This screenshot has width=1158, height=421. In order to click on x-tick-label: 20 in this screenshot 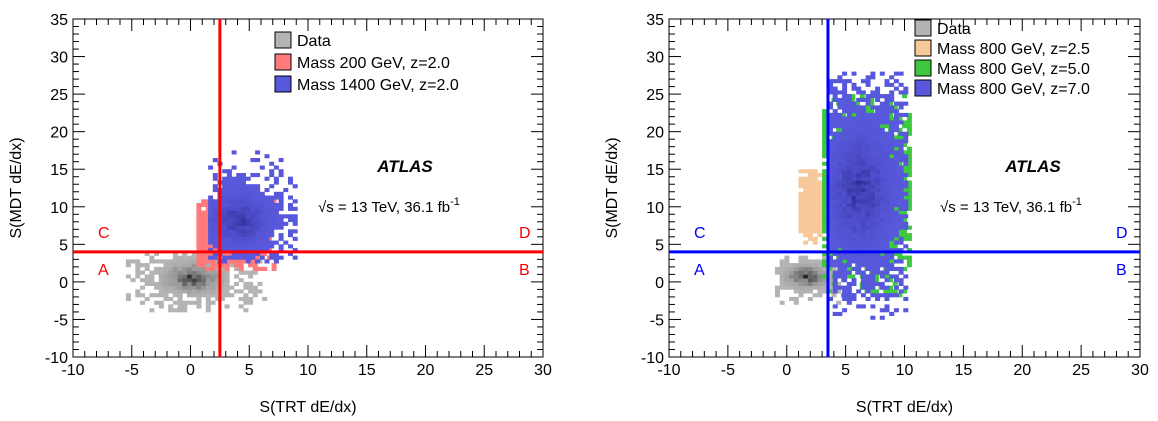, I will do `click(426, 370)`.